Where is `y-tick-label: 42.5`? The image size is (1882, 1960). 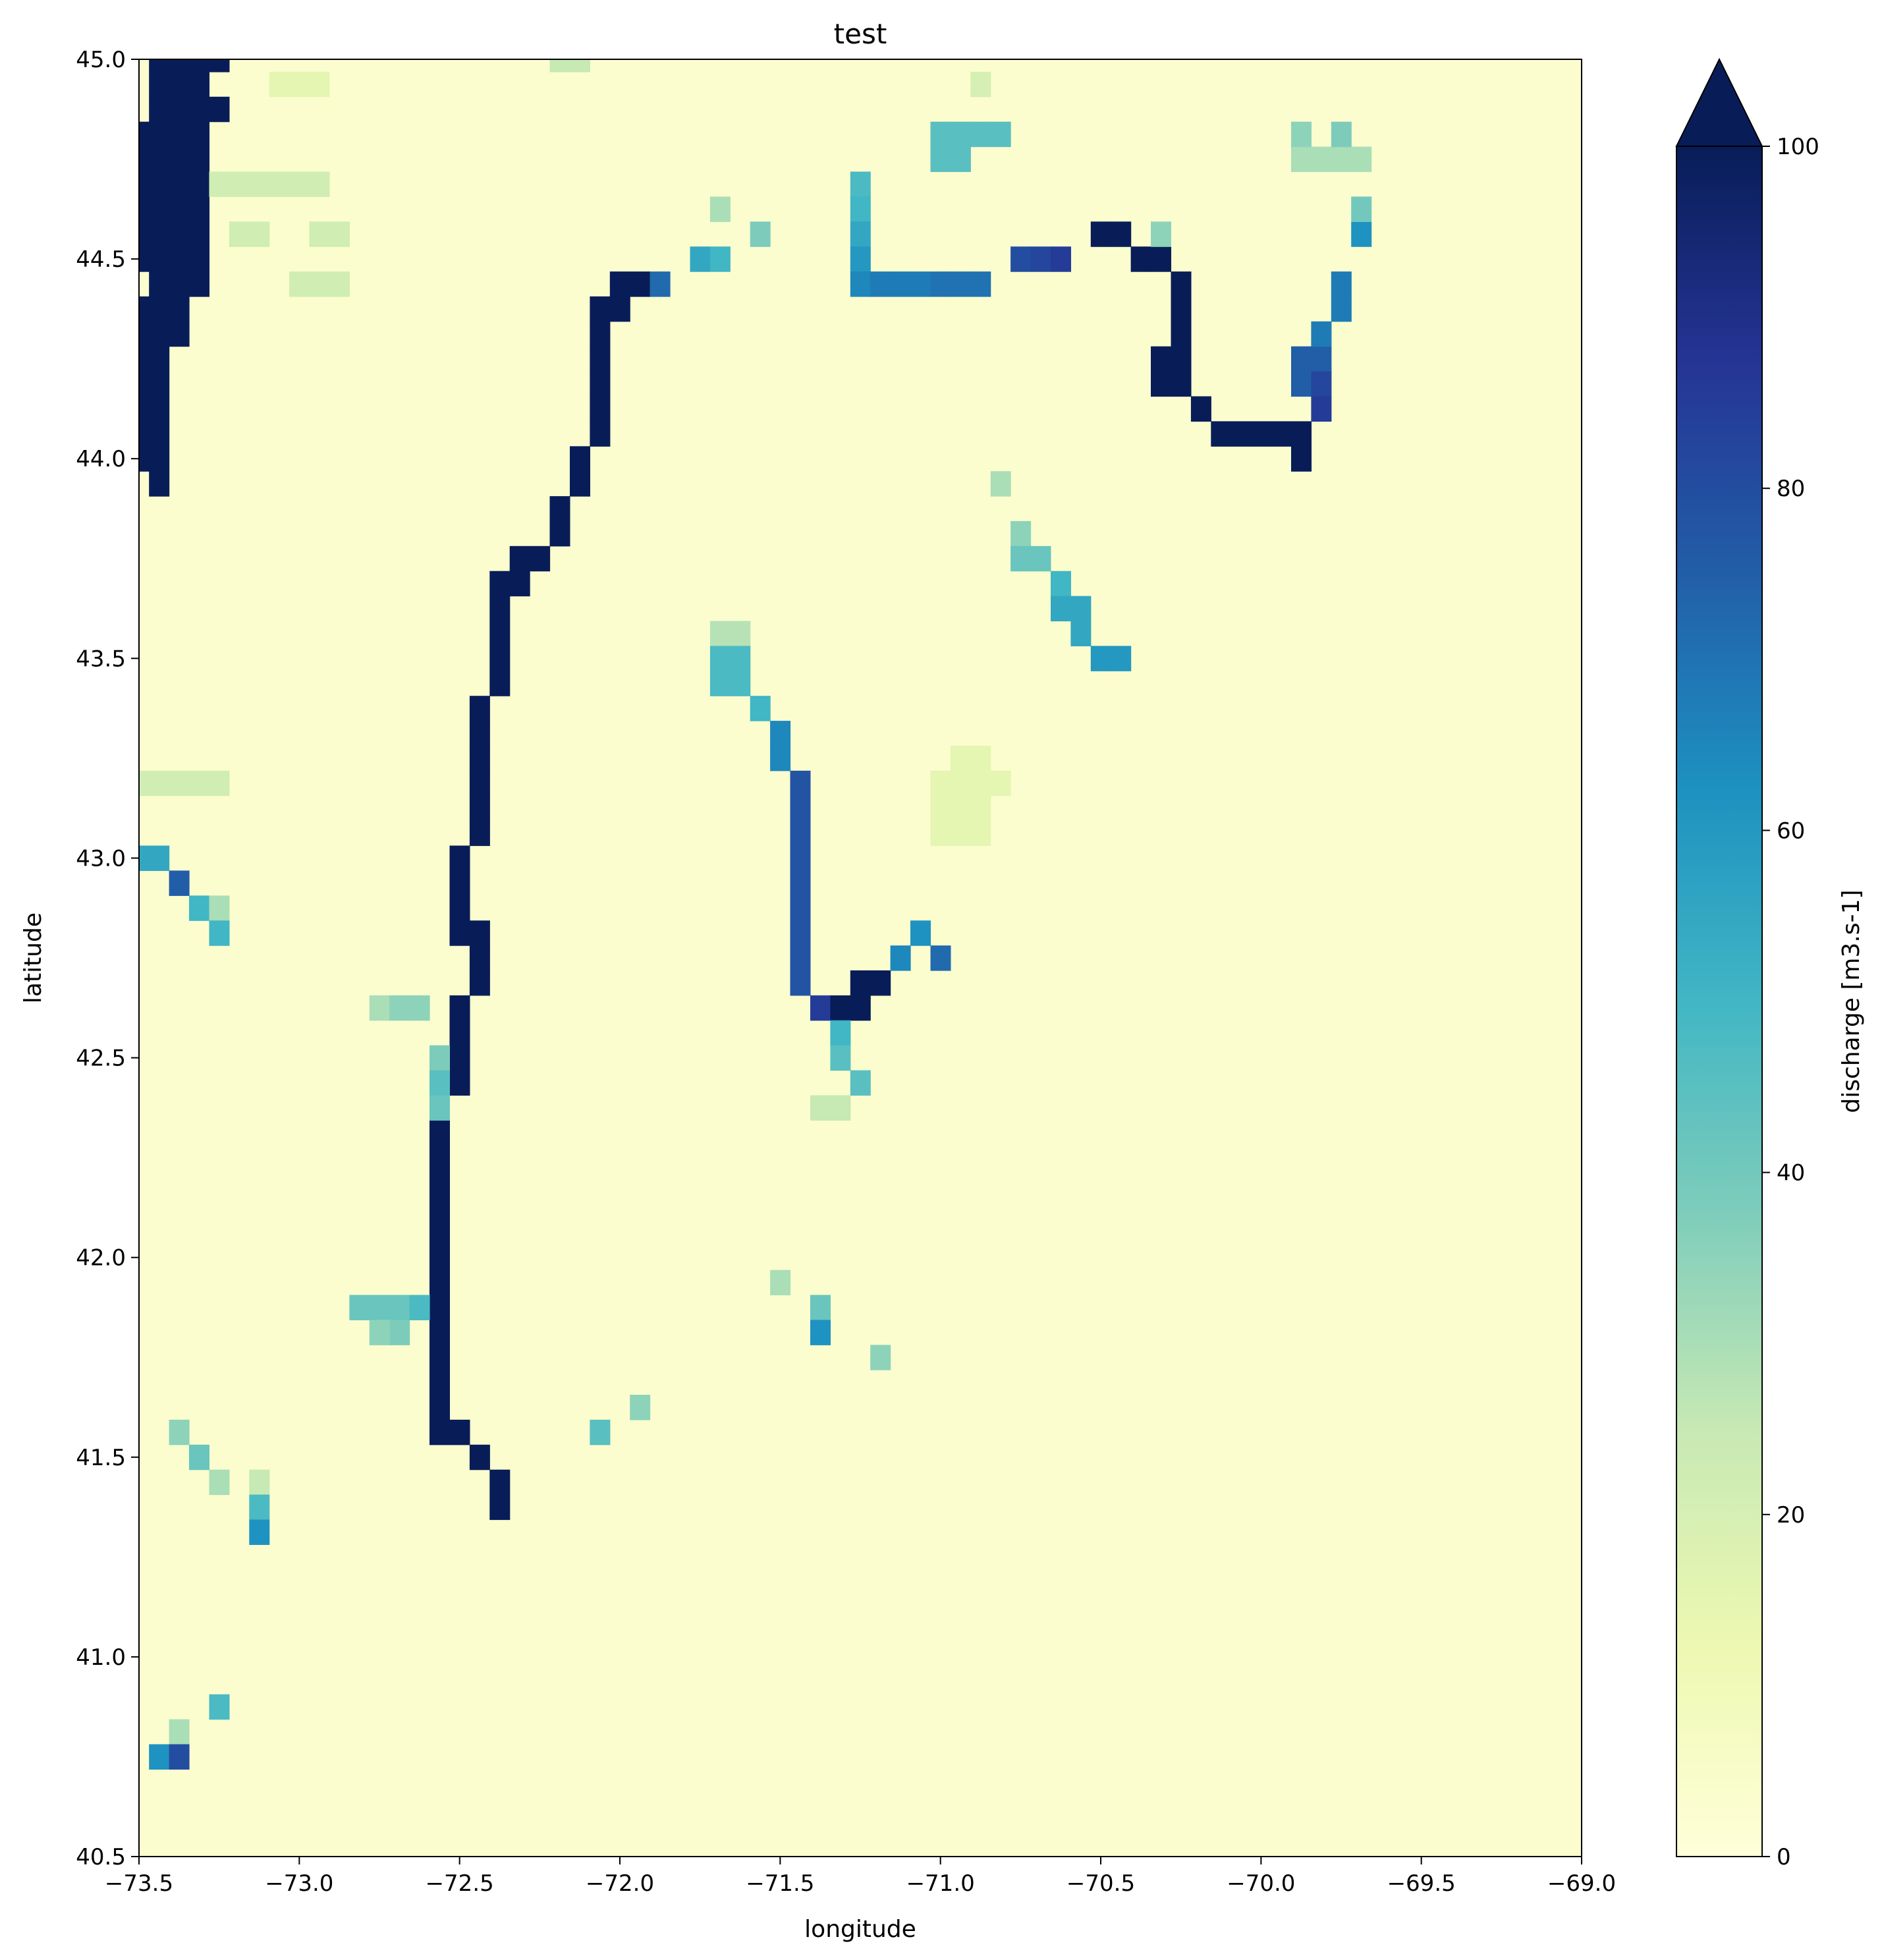
y-tick-label: 42.5 is located at coordinates (101, 1059).